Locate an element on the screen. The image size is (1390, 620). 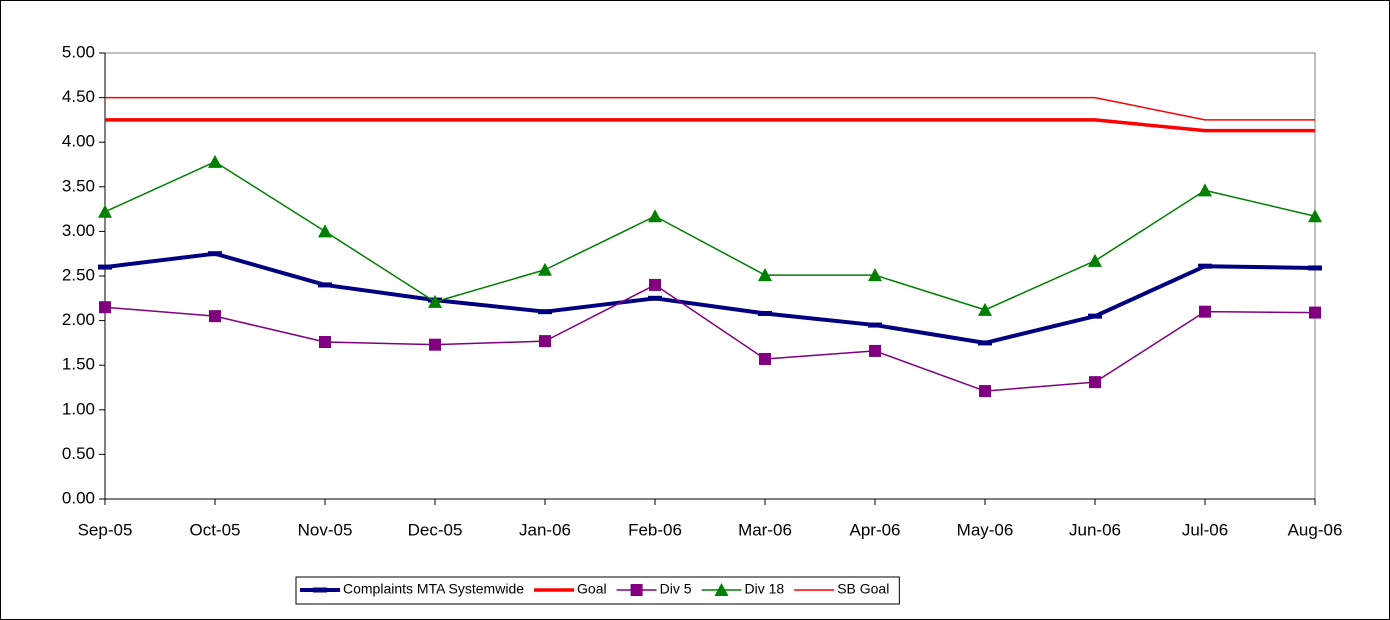
y-tick-label: 1.00 is located at coordinates (78, 408).